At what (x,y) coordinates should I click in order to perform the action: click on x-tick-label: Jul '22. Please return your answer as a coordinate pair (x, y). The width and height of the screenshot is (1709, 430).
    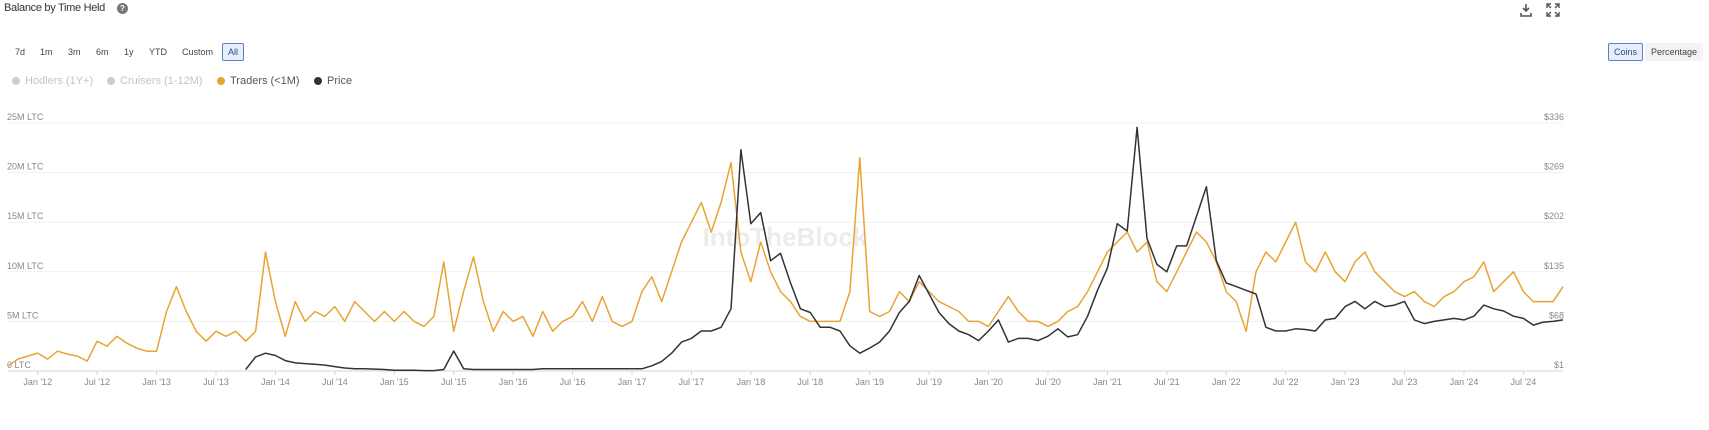
    Looking at the image, I should click on (1286, 382).